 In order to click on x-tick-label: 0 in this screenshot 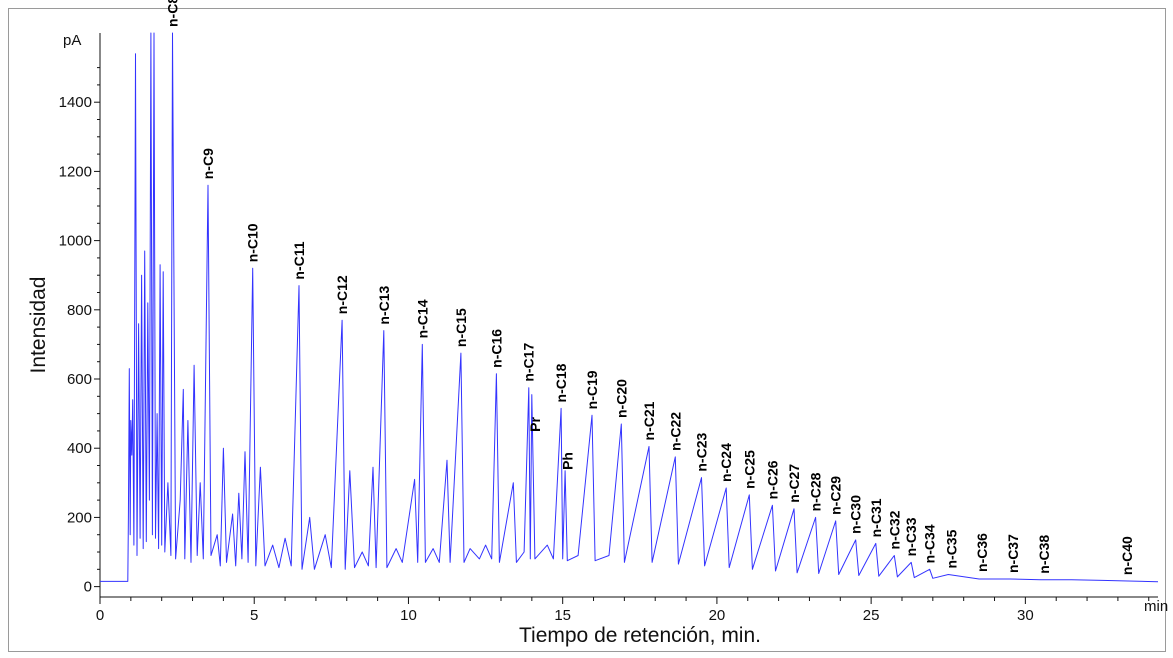, I will do `click(100, 615)`.